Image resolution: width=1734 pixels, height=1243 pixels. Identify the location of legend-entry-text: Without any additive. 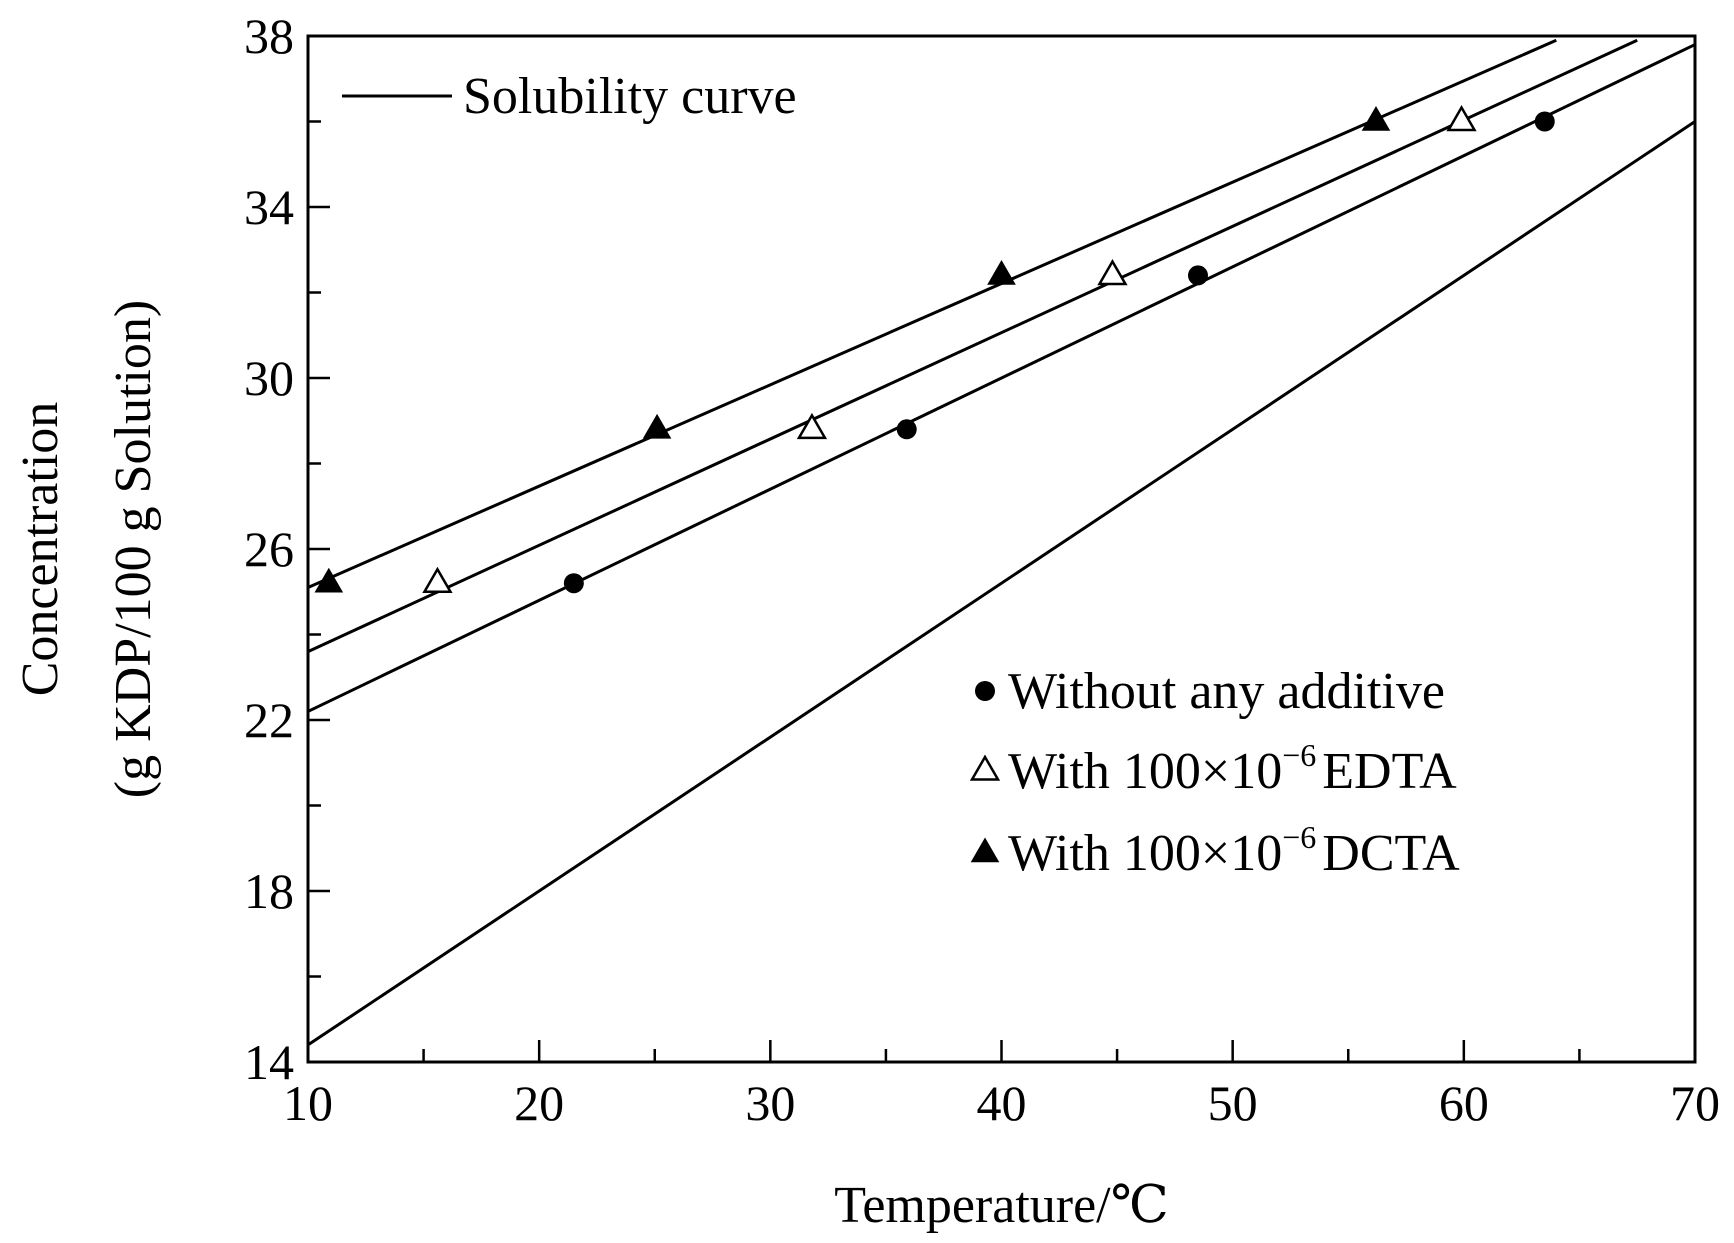
(1226, 691).